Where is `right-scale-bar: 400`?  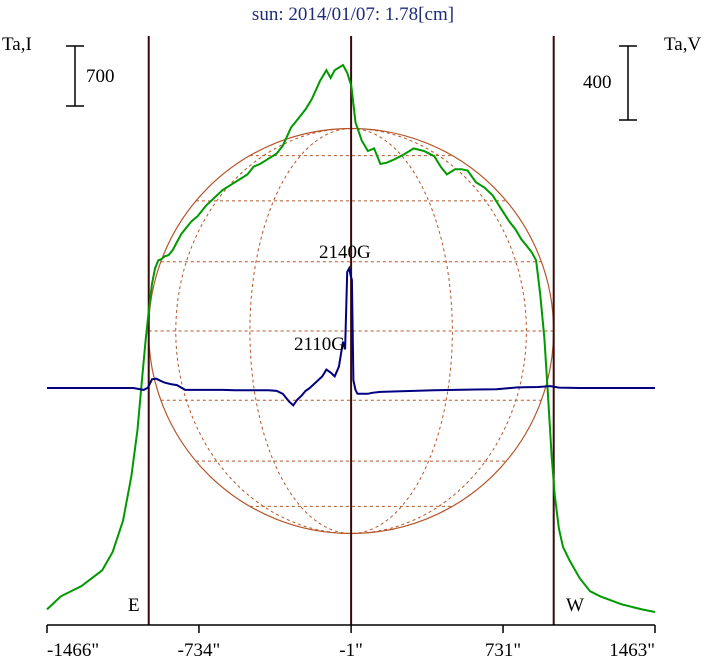
right-scale-bar: 400 is located at coordinates (610, 83).